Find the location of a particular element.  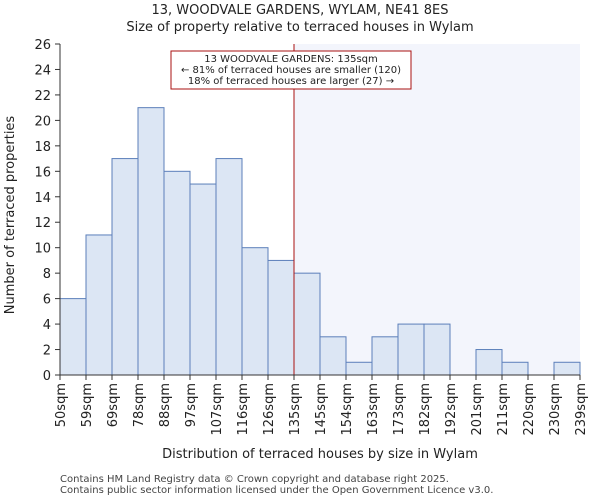

y-tick-label: 8 is located at coordinates (47, 274).